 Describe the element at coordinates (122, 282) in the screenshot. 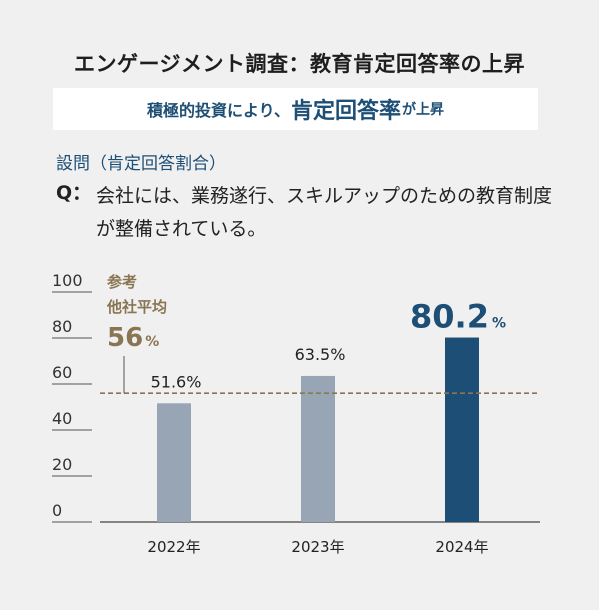

I see `reference-label-line1: 参考` at that location.